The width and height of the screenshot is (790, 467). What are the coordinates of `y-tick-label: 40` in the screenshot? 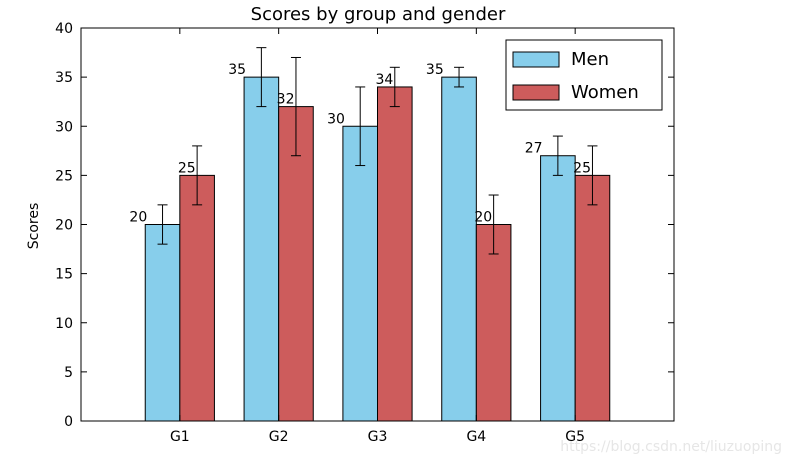 It's located at (64, 29).